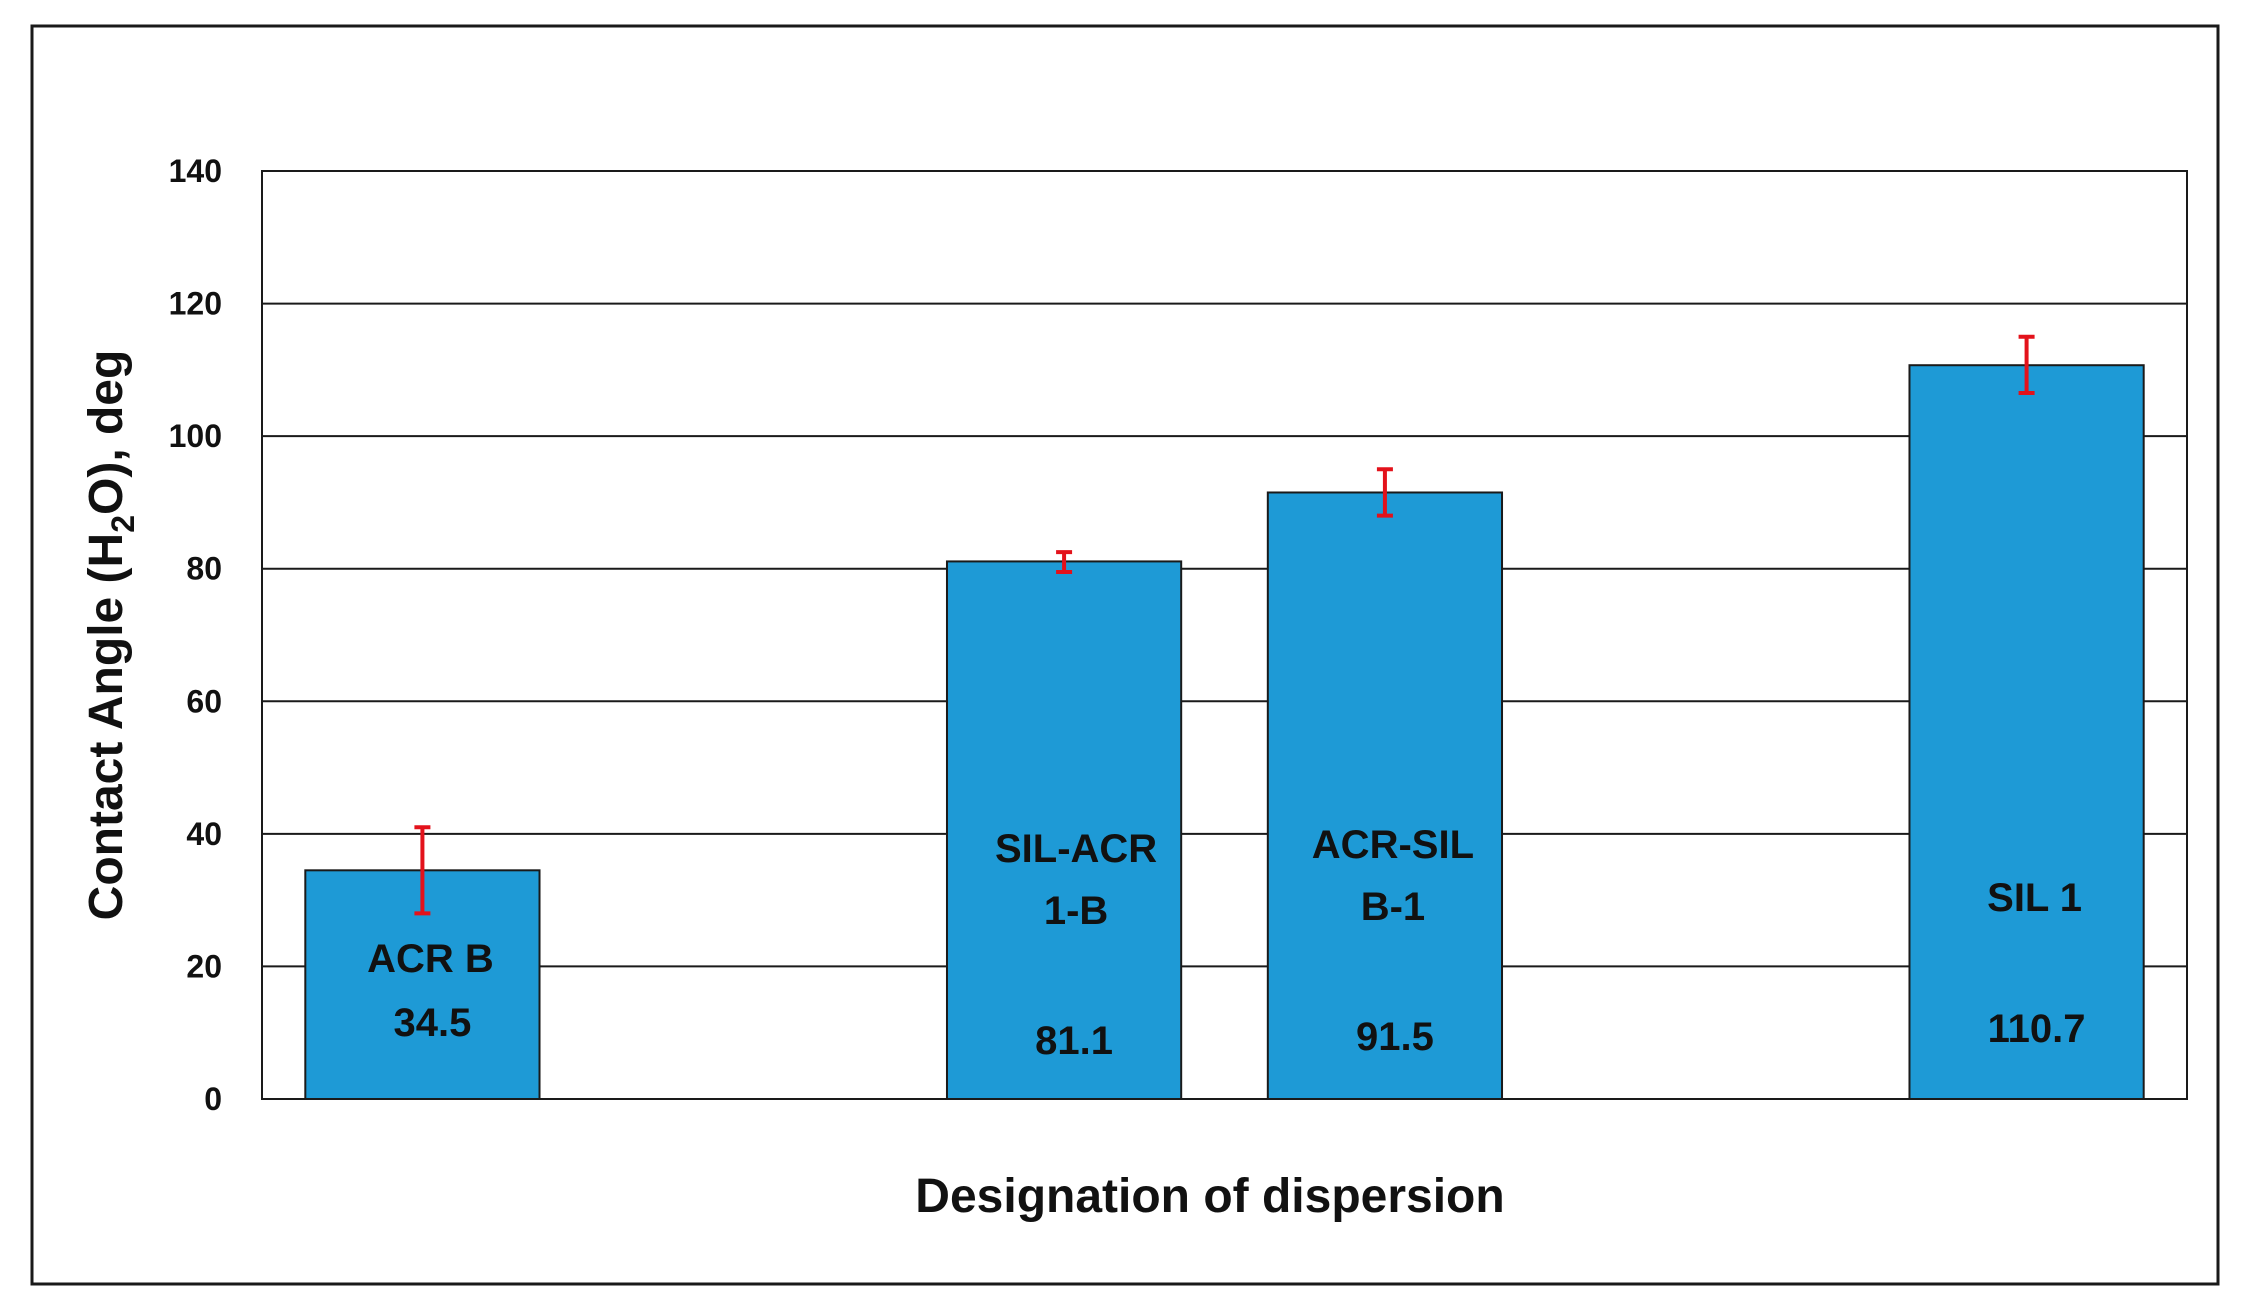  I want to click on y-axis-title-part-2: O), deg, so click(106, 432).